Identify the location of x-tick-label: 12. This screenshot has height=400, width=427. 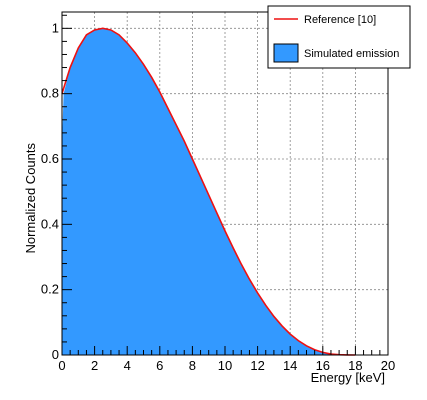
(257, 365).